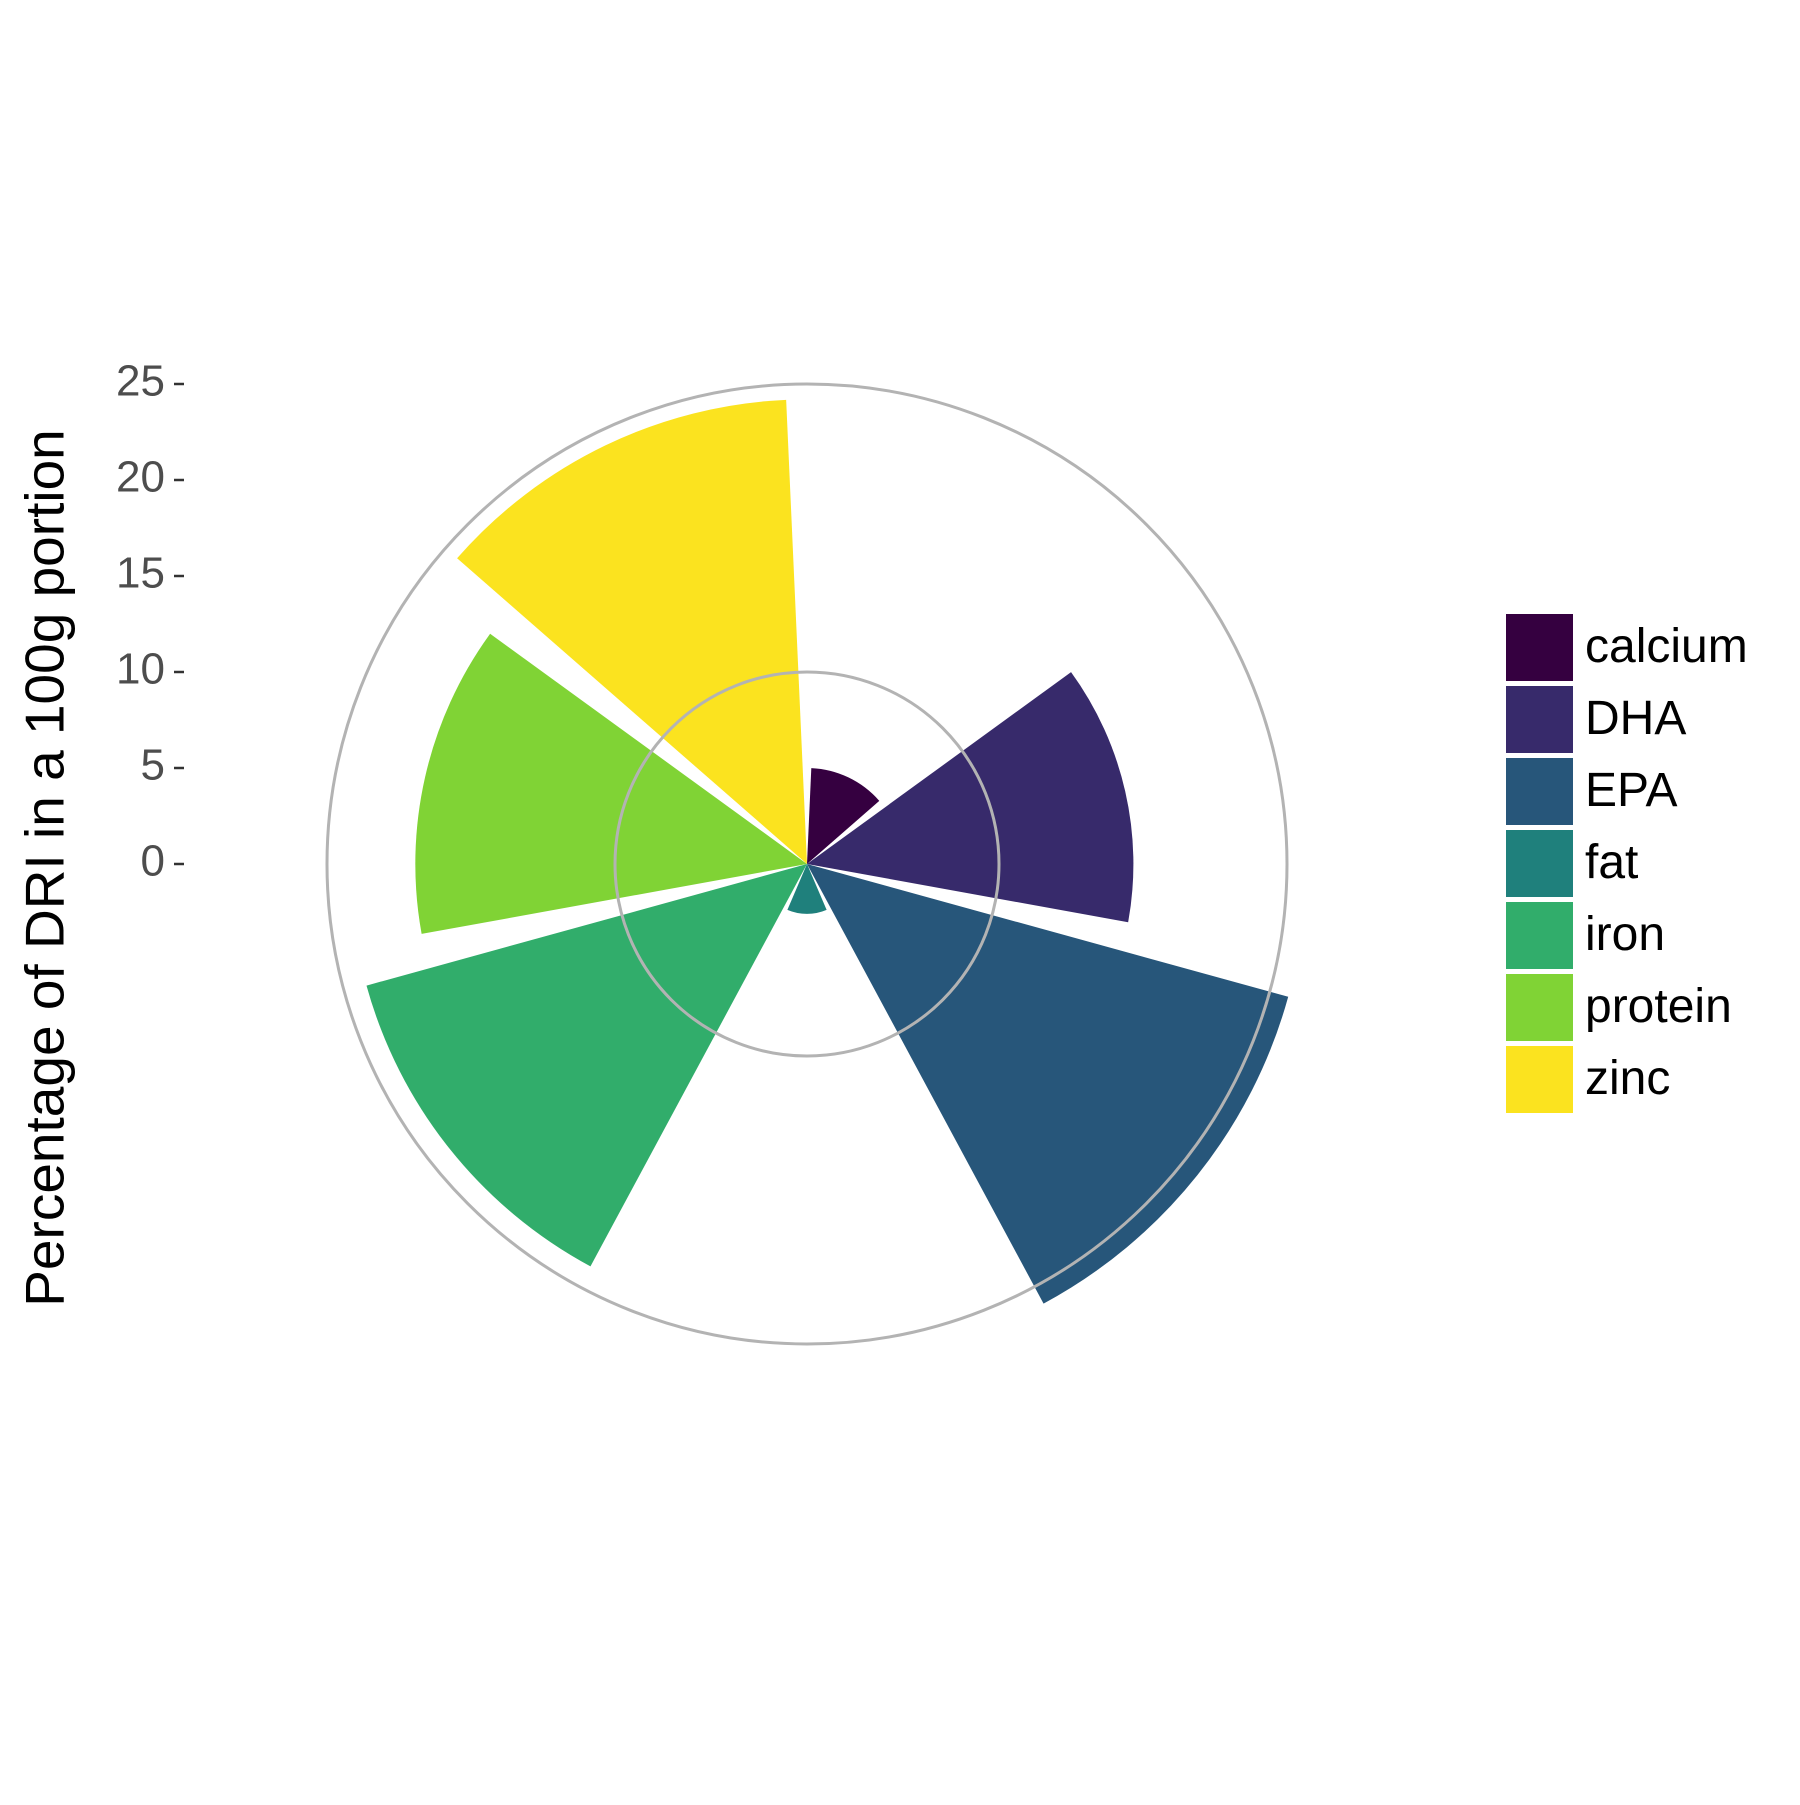 Image resolution: width=1800 pixels, height=1805 pixels. I want to click on legend-label: iron, so click(1625, 934).